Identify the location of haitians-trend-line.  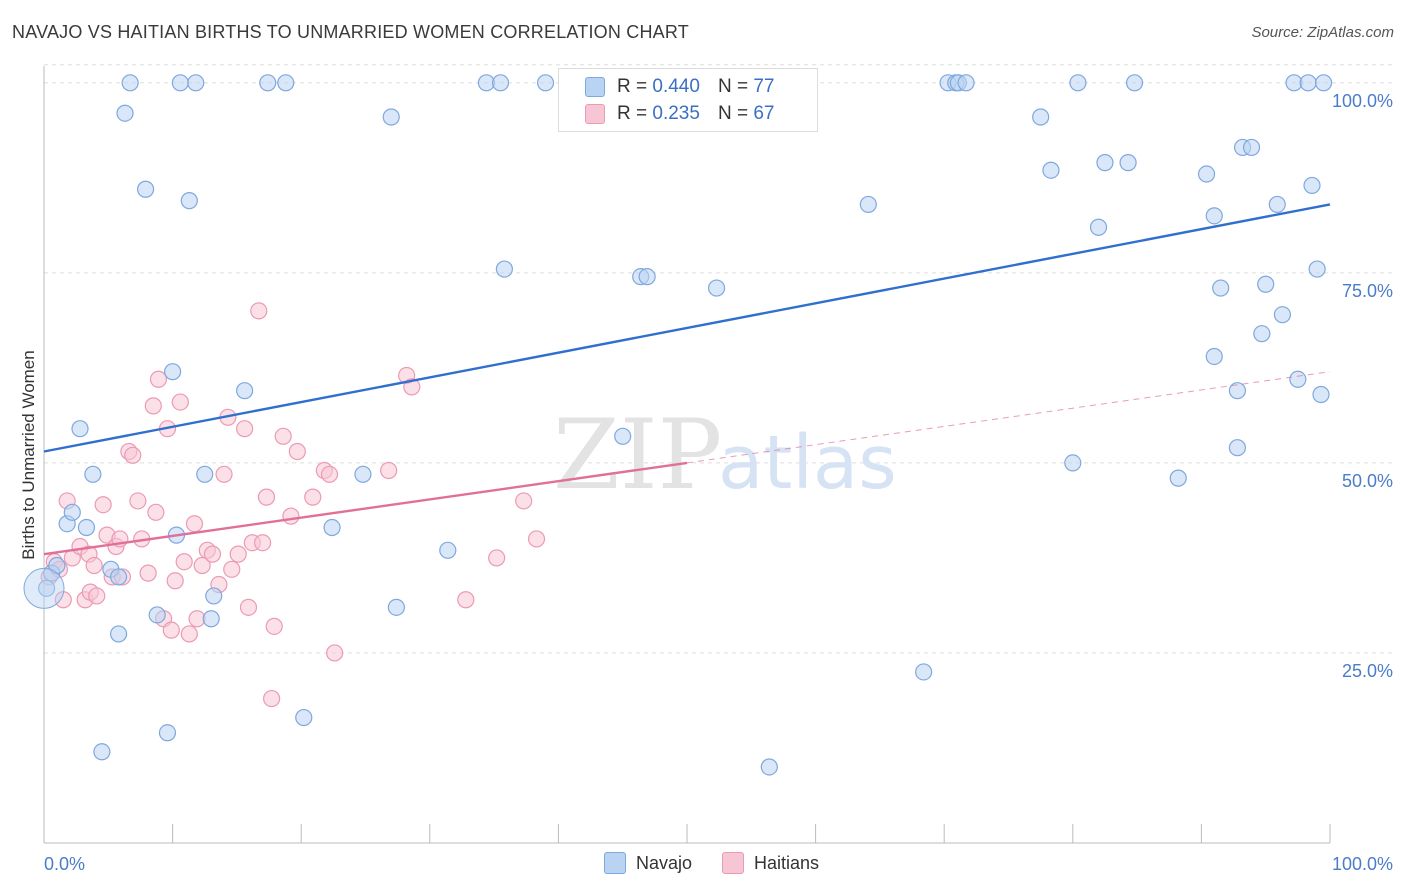
(365, 508).